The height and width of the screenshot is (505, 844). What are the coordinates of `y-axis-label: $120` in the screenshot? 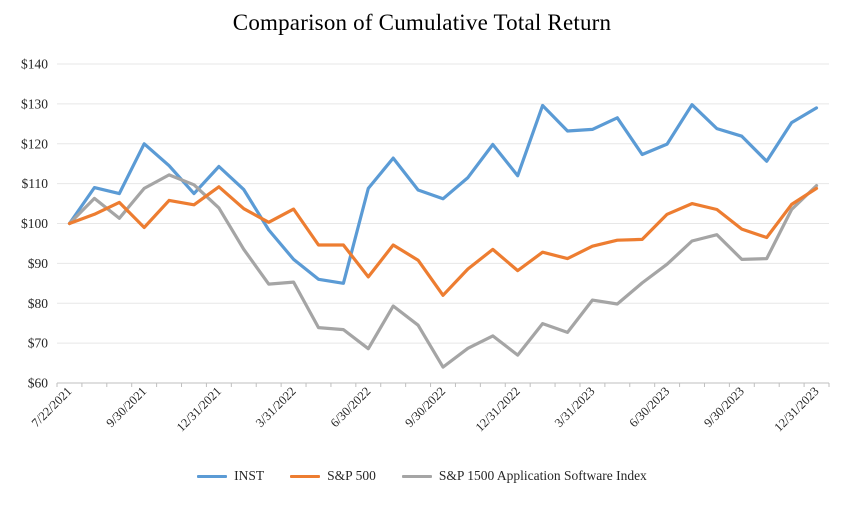 It's located at (34, 143).